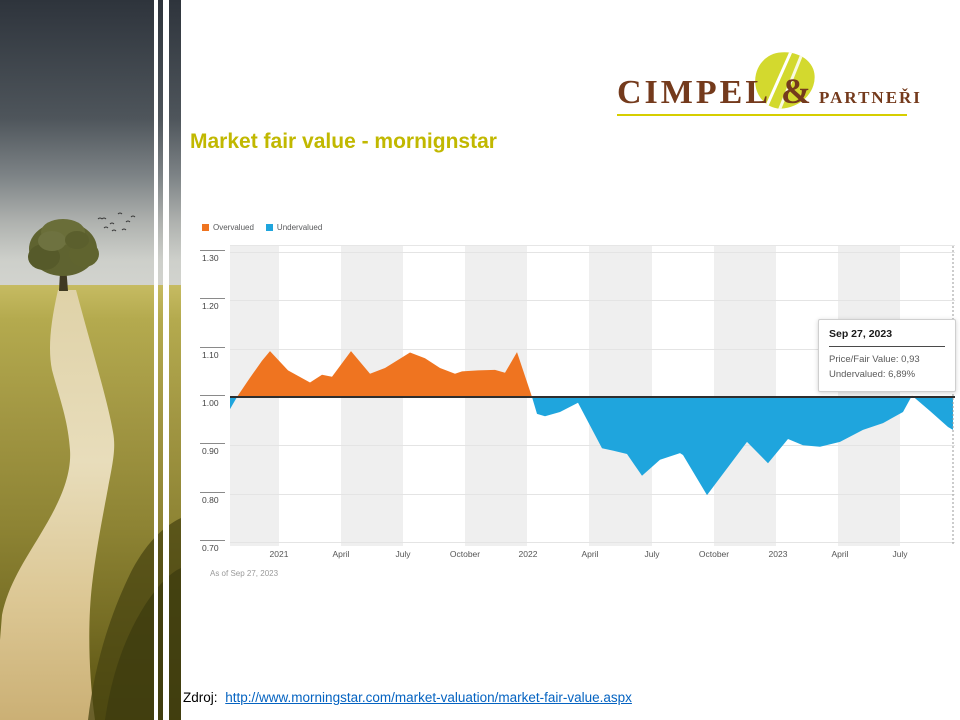  Describe the element at coordinates (205, 227) in the screenshot. I see `overvalued-swatch-icon` at that location.